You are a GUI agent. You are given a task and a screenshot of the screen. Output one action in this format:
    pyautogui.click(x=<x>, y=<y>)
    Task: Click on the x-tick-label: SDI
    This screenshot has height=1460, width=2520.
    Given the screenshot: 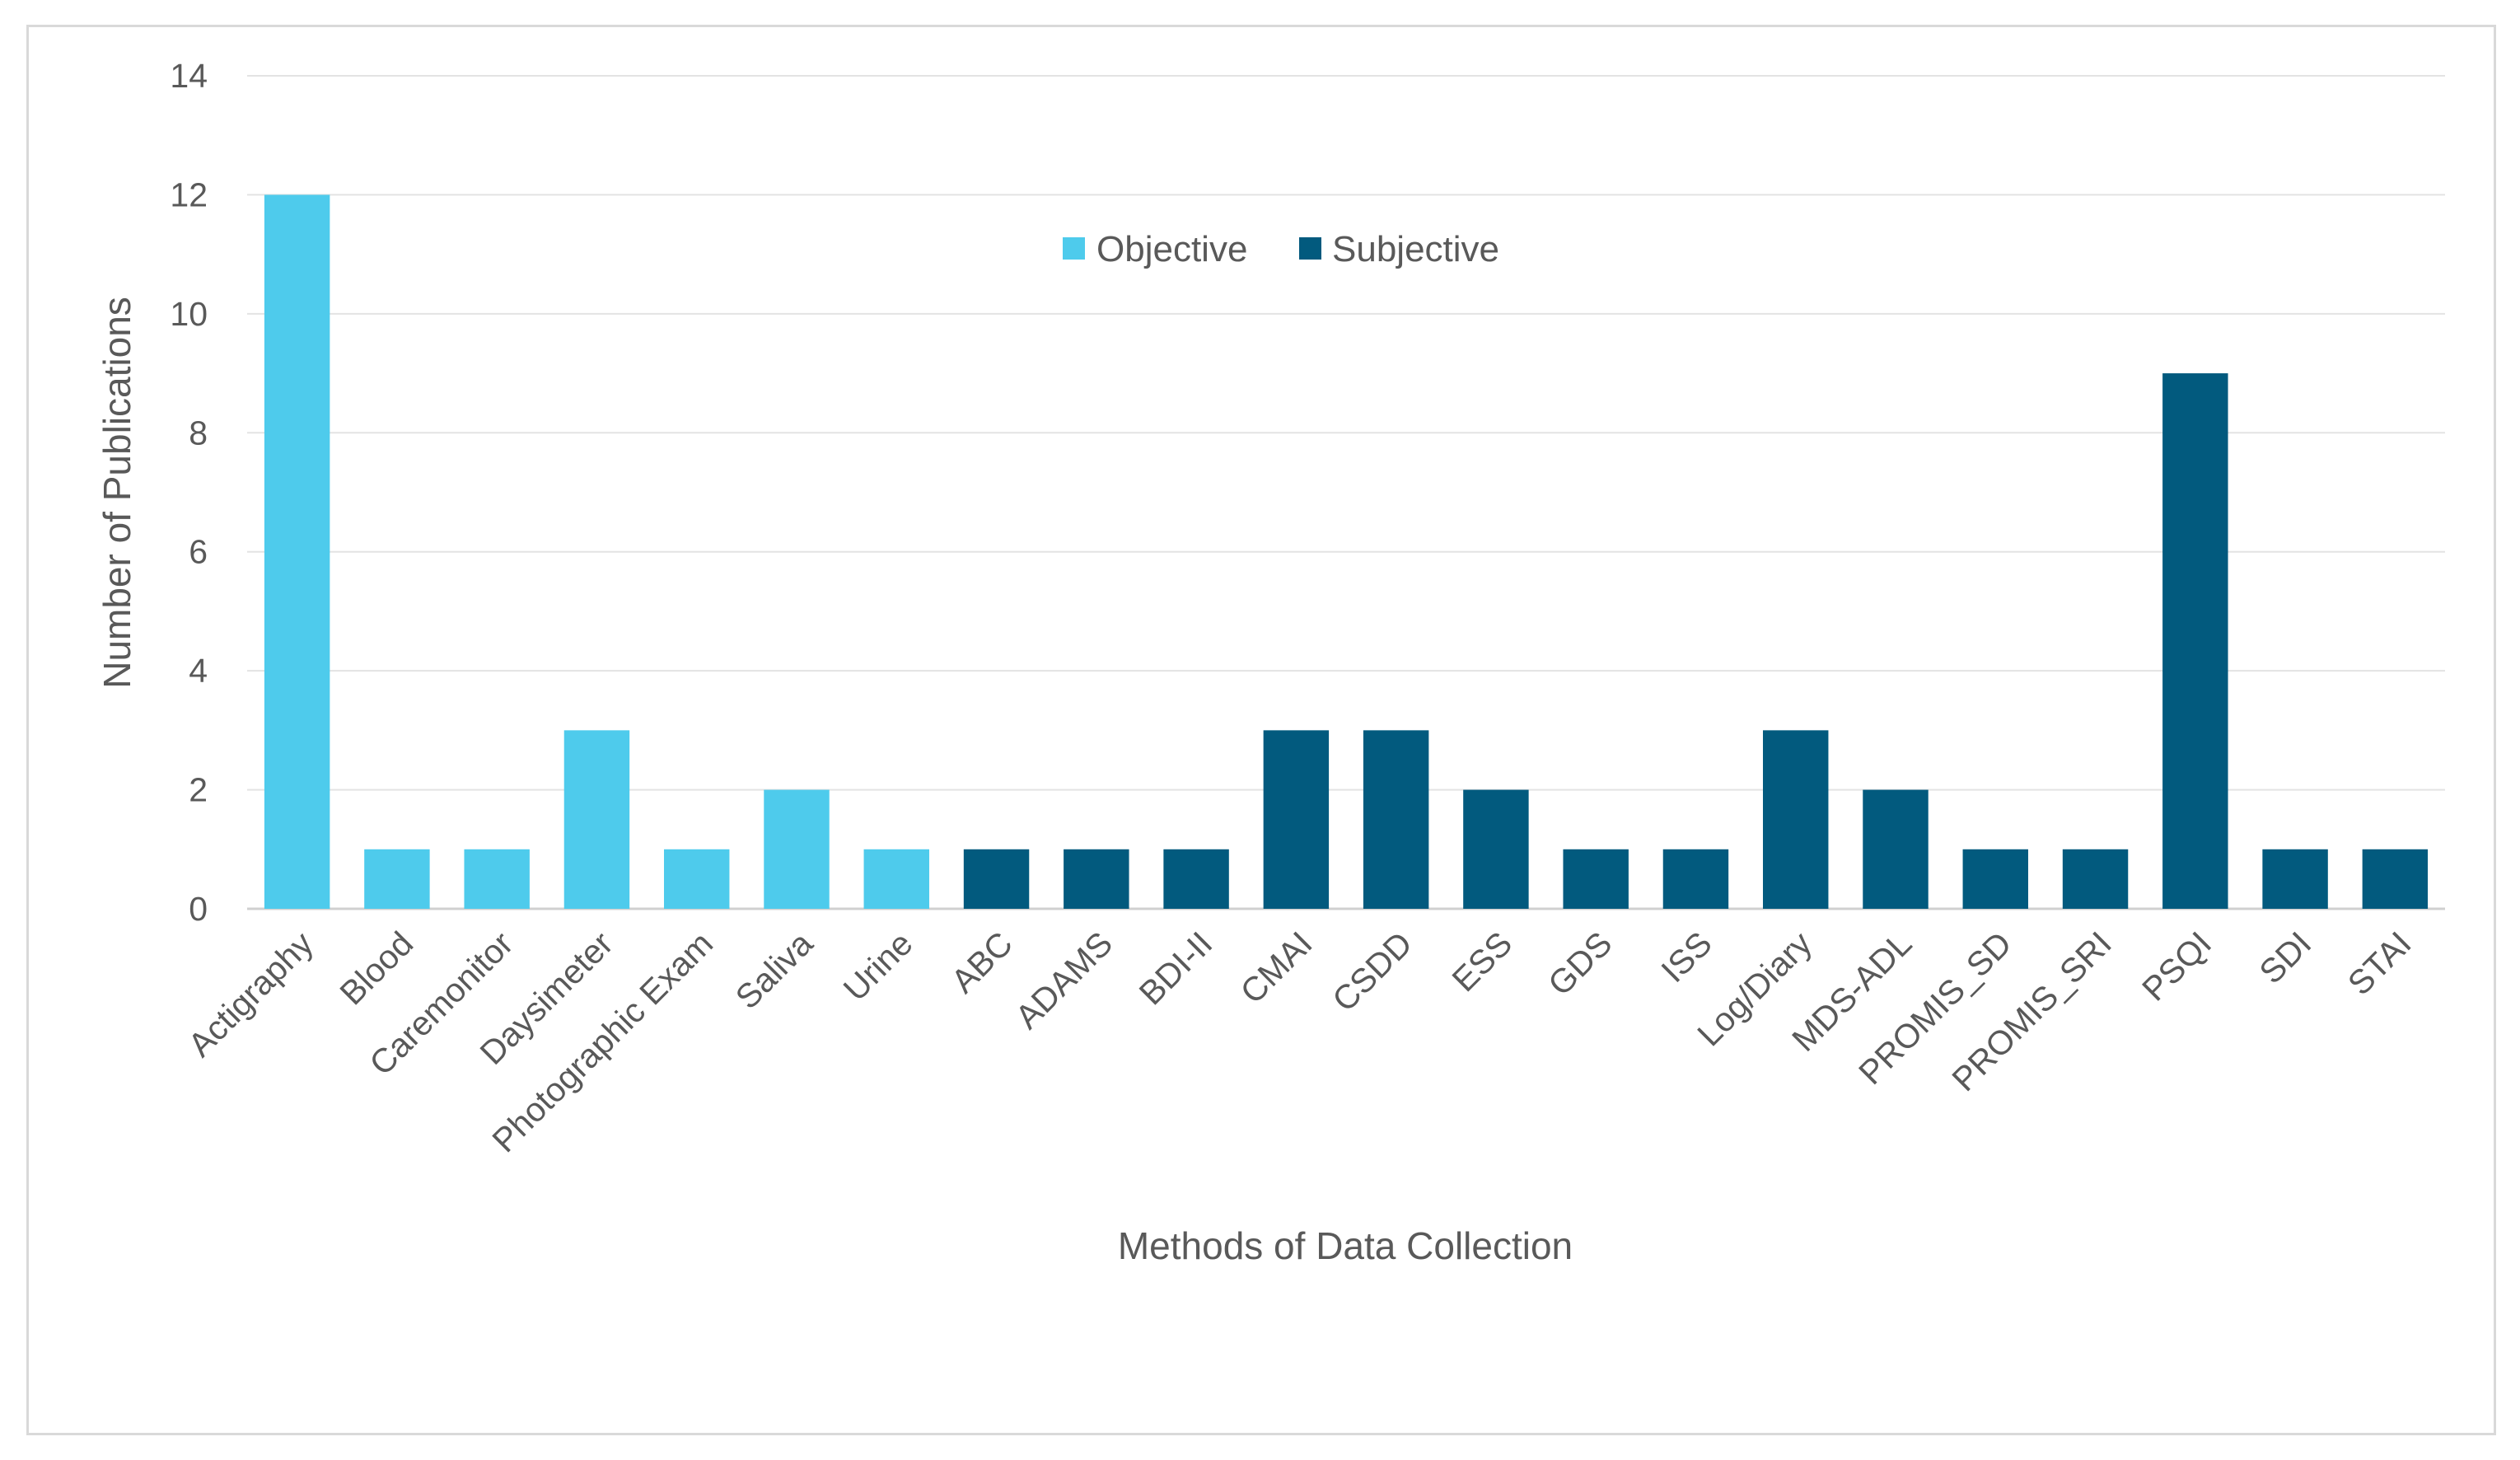 What is the action you would take?
    pyautogui.click(x=2285, y=957)
    